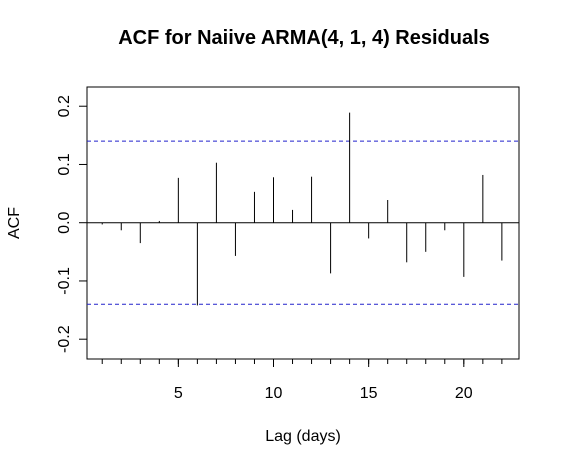  Describe the element at coordinates (64, 281) in the screenshot. I see `y-tick-label: -0.1` at that location.